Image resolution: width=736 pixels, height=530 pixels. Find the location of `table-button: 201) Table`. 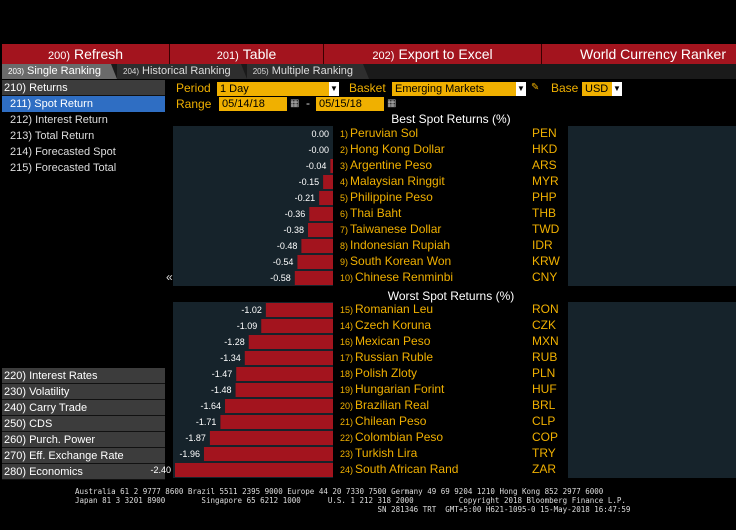

table-button: 201) Table is located at coordinates (247, 54).